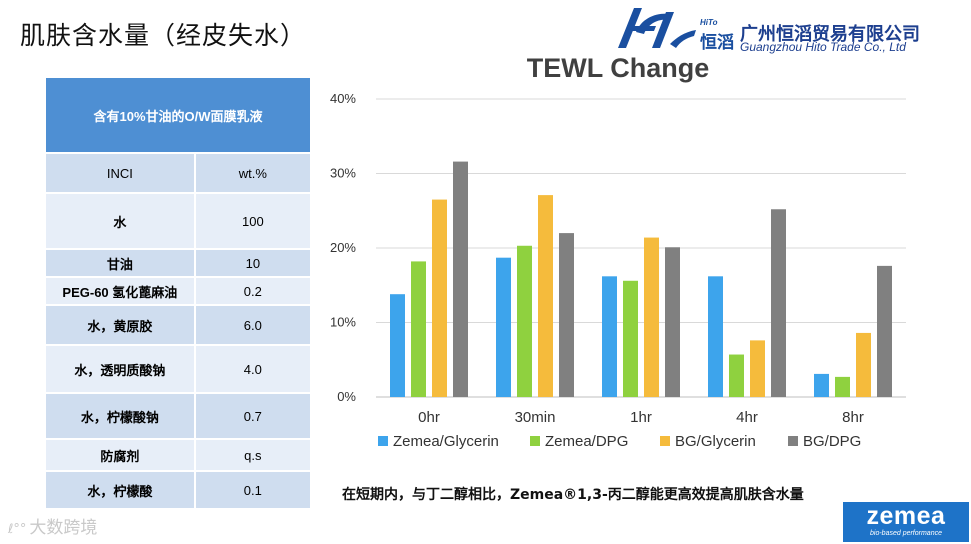 The image size is (971, 544). Describe the element at coordinates (657, 28) in the screenshot. I see `hito-logo-icon` at that location.